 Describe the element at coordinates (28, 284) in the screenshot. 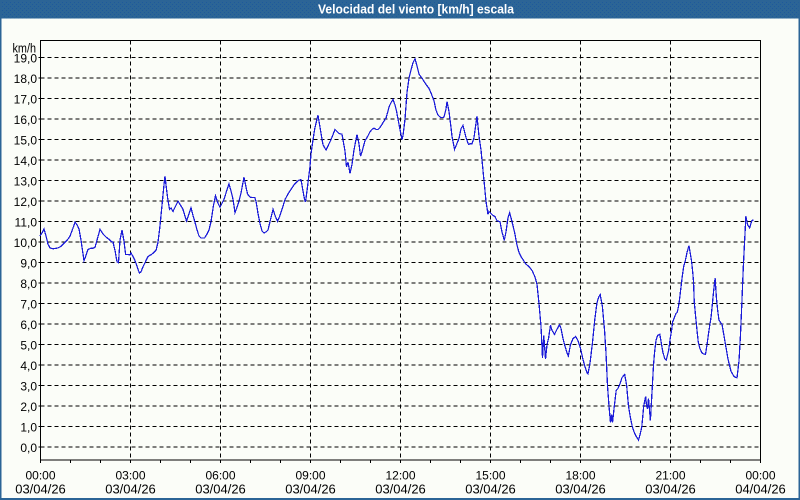

I see `svg-text: 8,0` at that location.